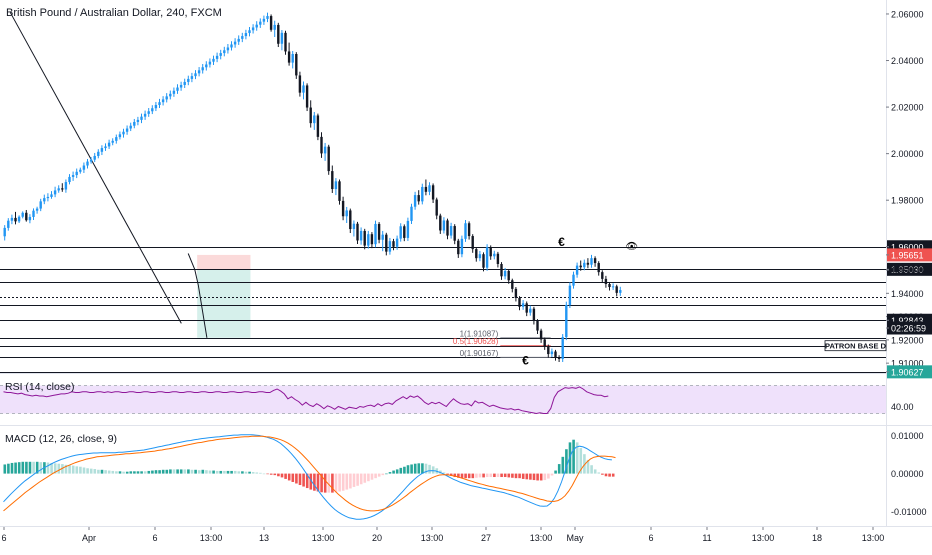 Image resolution: width=932 pixels, height=555 pixels. What do you see at coordinates (907, 14) in the screenshot?
I see `price-axis-label: 2.06000` at bounding box center [907, 14].